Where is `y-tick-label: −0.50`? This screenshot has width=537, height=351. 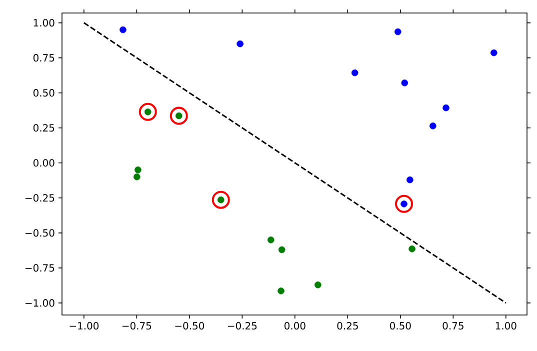
y-tick-label: −0.50 is located at coordinates (40, 233).